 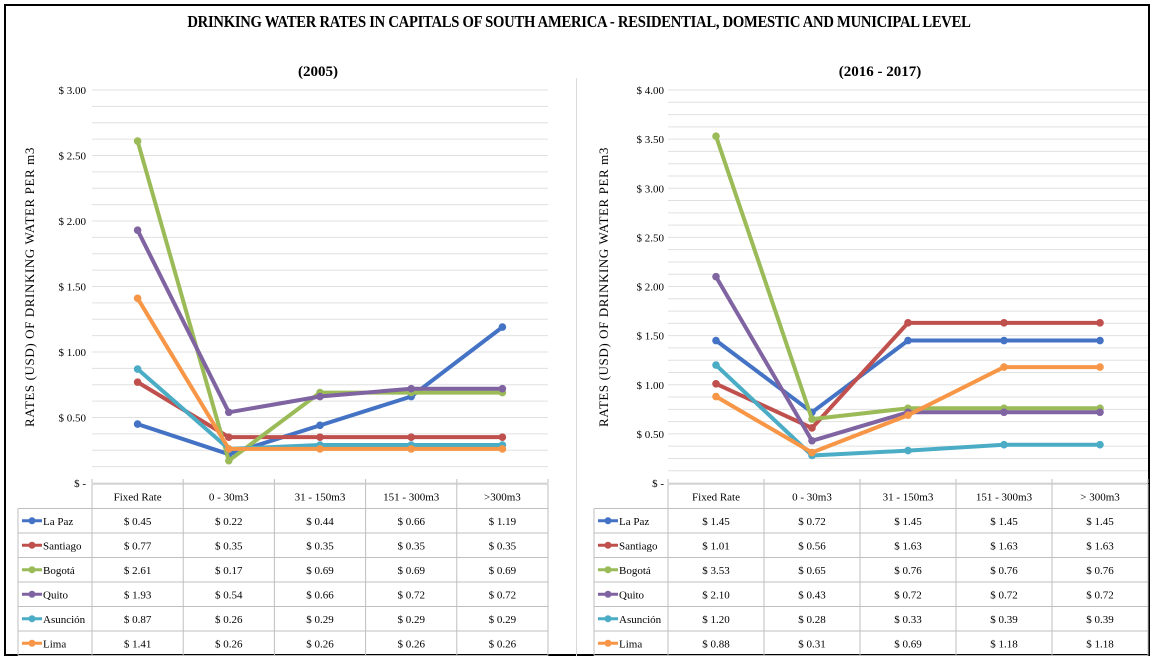 I want to click on left-data-cell: $ 1.19, so click(x=503, y=522).